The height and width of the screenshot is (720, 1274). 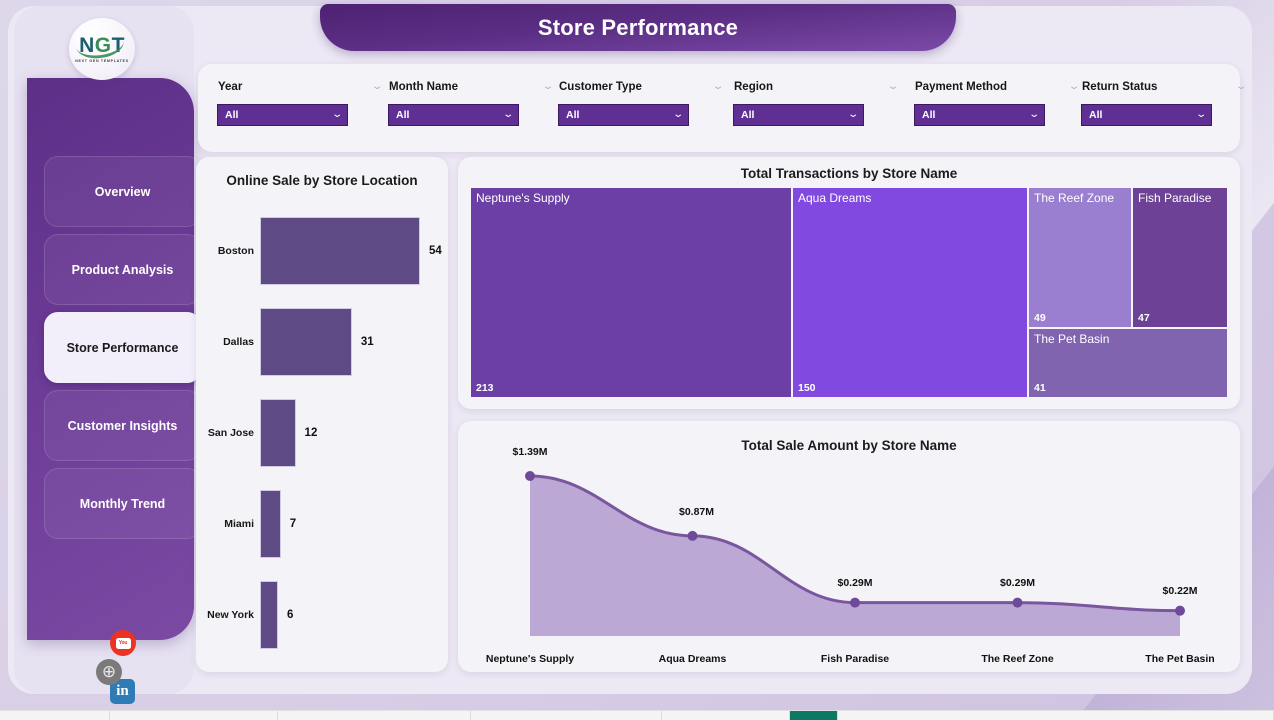 I want to click on filter-header: Year ⌄, so click(x=301, y=87).